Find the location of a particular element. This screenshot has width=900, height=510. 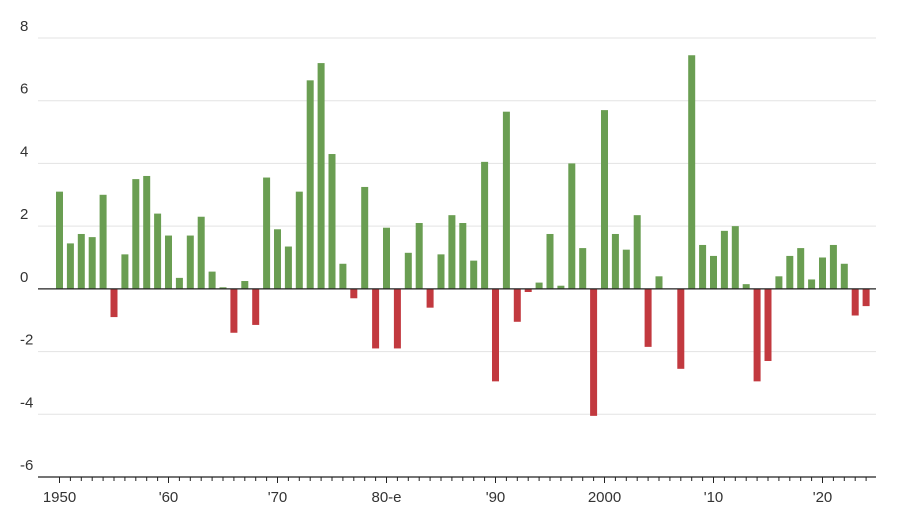

bar-1963 is located at coordinates (201, 252).